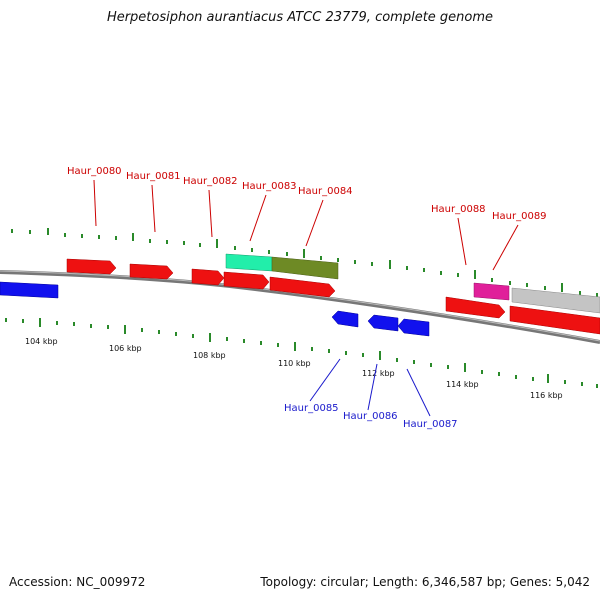 The height and width of the screenshot is (600, 600). I want to click on top-leaders, so click(306, 225).